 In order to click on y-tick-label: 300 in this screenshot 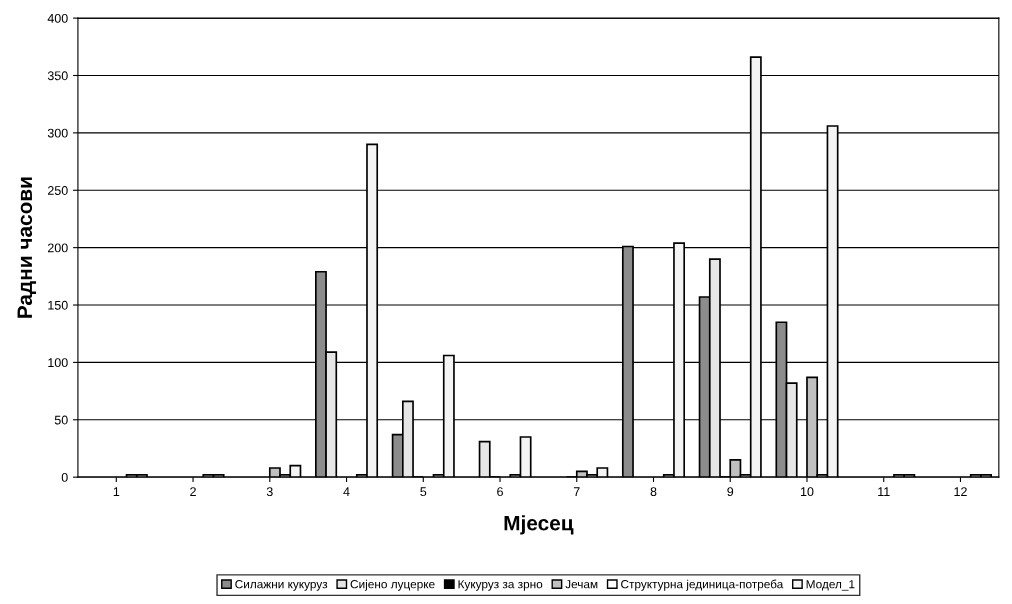, I will do `click(57, 133)`.